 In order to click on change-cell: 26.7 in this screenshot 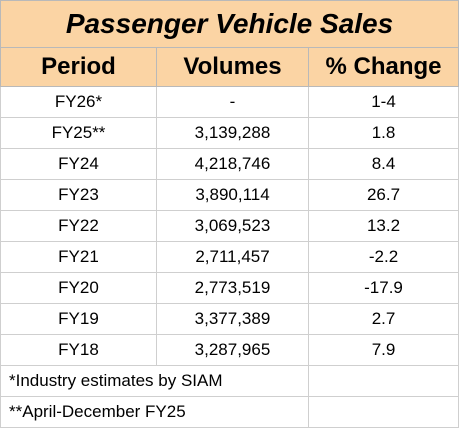, I will do `click(383, 195)`.